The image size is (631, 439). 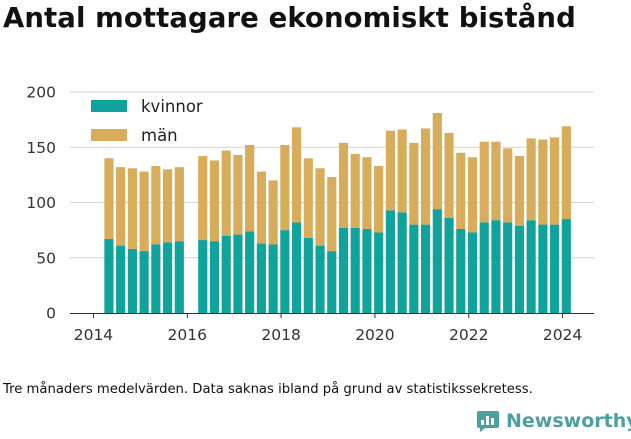 I want to click on y-axis: 0 50 100 150 200, so click(x=41, y=203).